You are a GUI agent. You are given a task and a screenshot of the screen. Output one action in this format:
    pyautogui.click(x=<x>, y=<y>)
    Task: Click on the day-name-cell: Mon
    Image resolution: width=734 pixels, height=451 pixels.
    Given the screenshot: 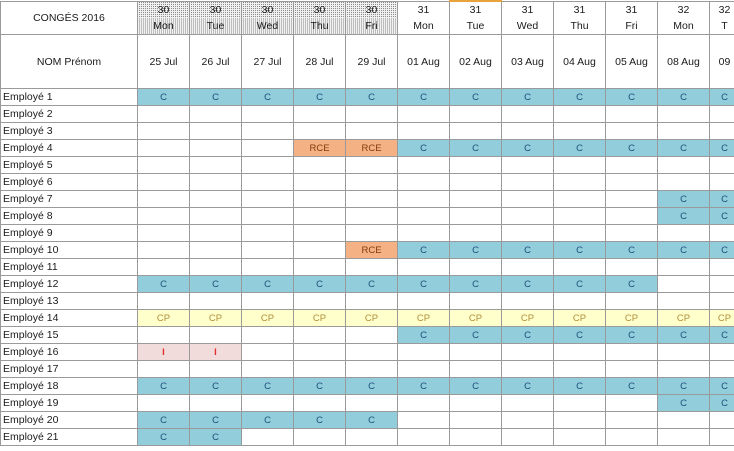 What is the action you would take?
    pyautogui.click(x=423, y=26)
    